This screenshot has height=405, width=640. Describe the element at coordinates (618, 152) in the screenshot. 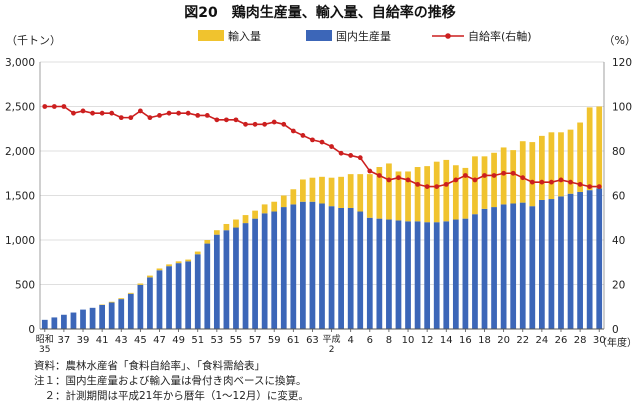

I see `y-right-tick-label: 80` at that location.